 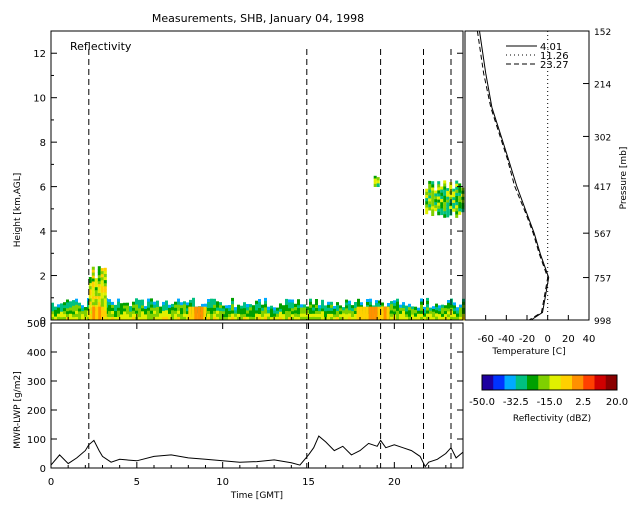 What do you see at coordinates (549, 382) in the screenshot?
I see `colorbar-frame` at bounding box center [549, 382].